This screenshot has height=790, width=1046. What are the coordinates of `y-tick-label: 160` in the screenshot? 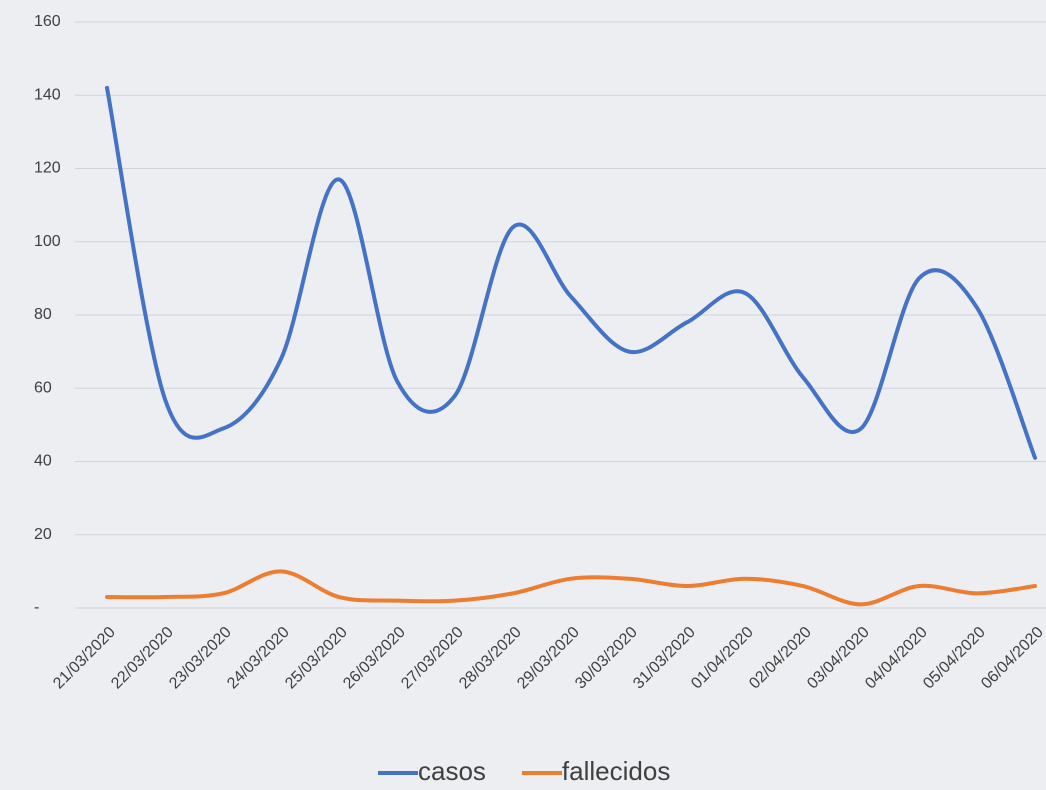 It's located at (47, 21).